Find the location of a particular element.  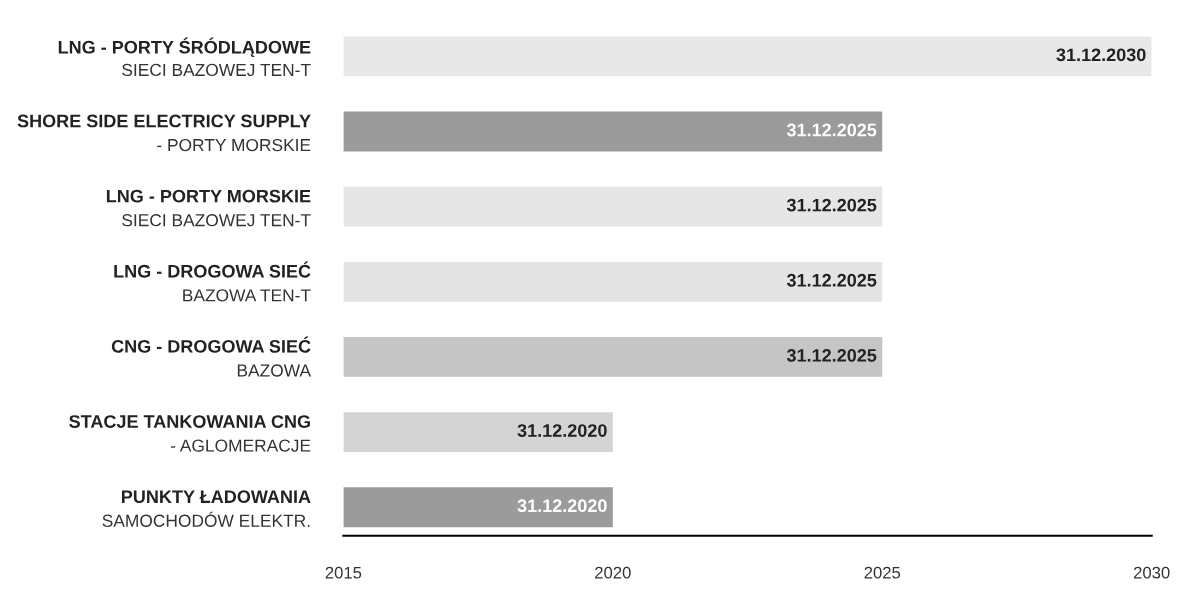

y-tick-label: LNG - DROGOWA SIEĆ BAZOWA TEN-T is located at coordinates (212, 281).